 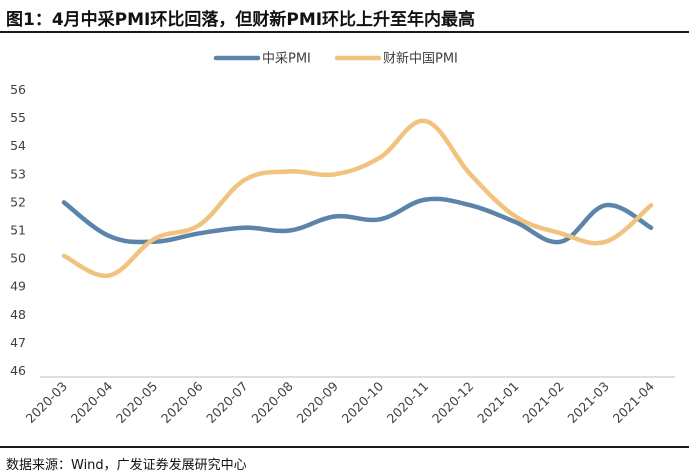 What do you see at coordinates (18, 89) in the screenshot?
I see `y-tick-label: 56` at bounding box center [18, 89].